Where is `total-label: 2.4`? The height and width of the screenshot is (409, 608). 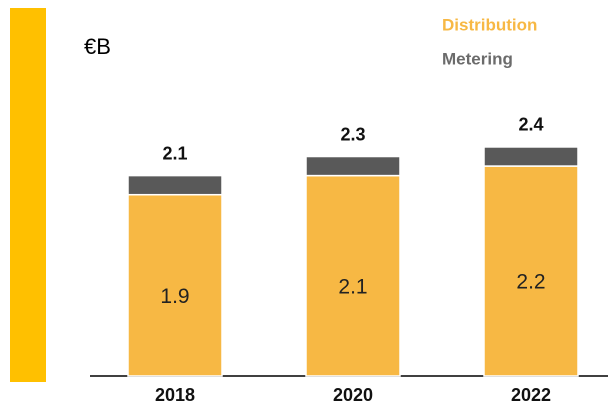 total-label: 2.4 is located at coordinates (530, 125).